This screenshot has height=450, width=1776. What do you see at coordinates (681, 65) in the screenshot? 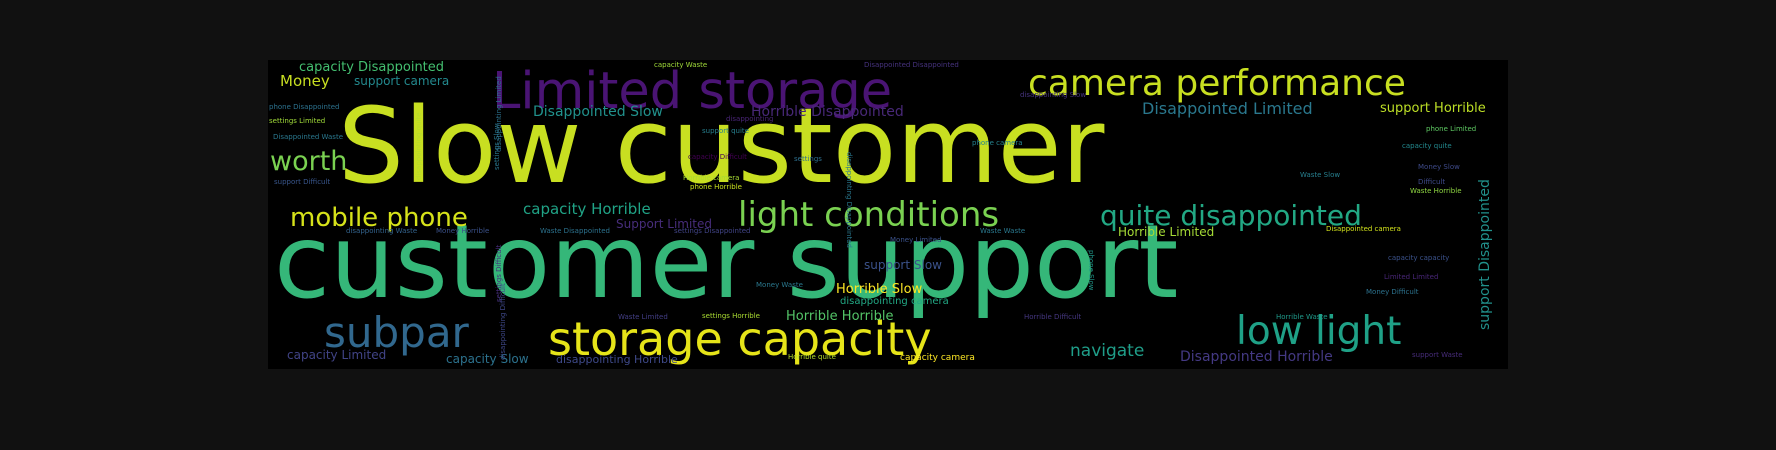
I see `cloud-word: capacity Waste` at bounding box center [681, 65].